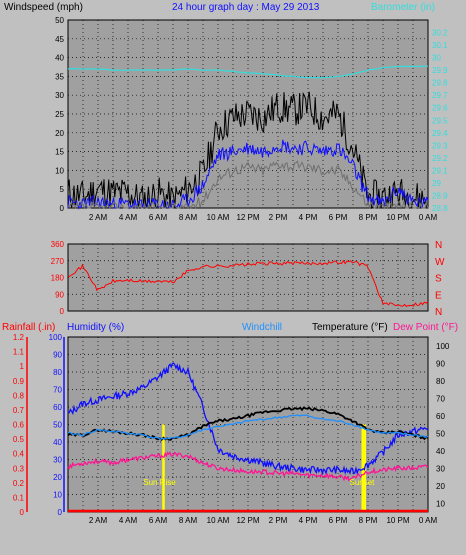 The image size is (466, 555). I want to click on humidity-tick-label: 10, so click(57, 495).